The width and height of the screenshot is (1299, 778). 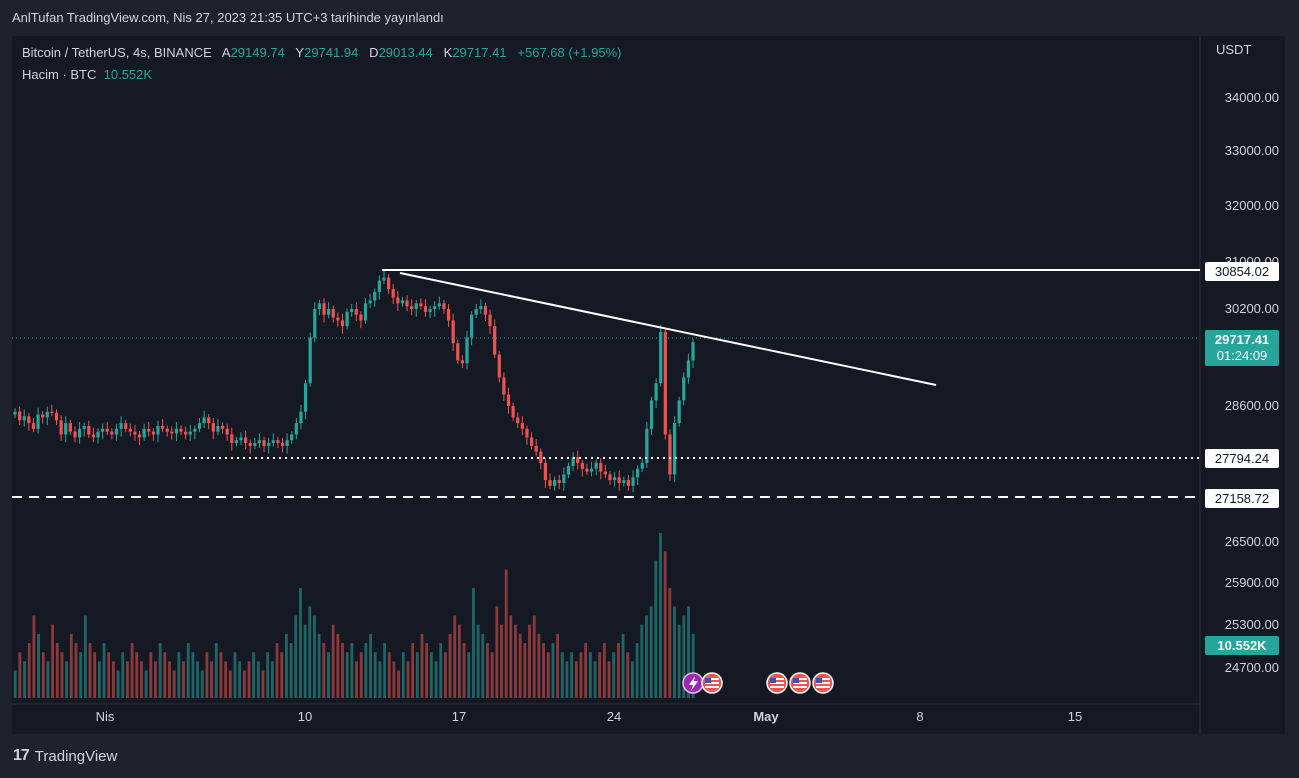 What do you see at coordinates (117, 52) in the screenshot?
I see `symbol-label: Bitcoin / TetherUS, 4s, BINANCE` at bounding box center [117, 52].